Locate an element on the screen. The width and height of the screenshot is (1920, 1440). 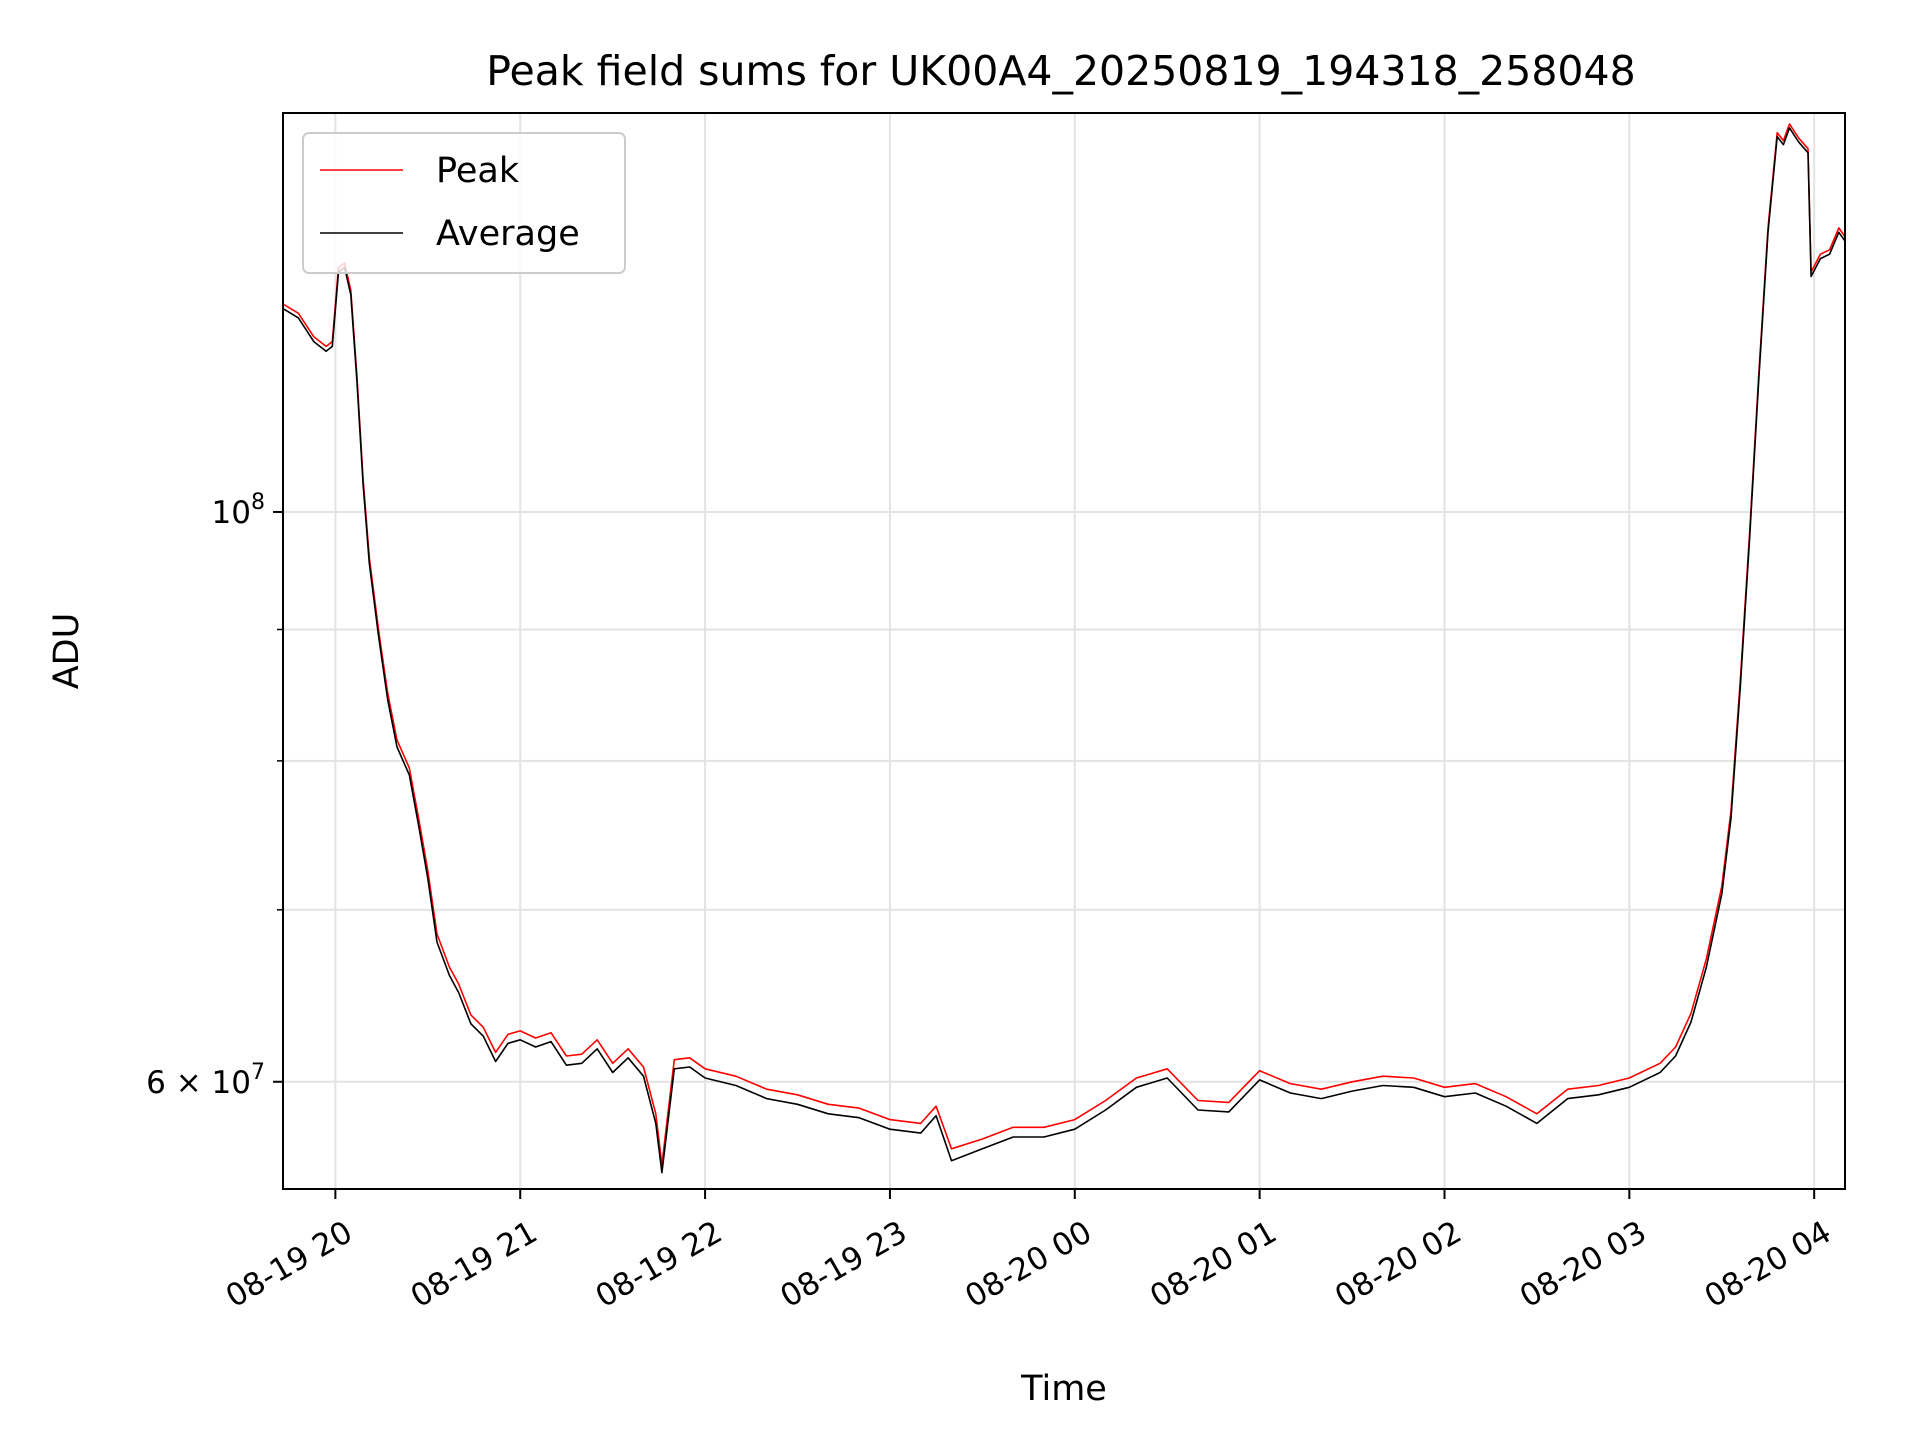
legend-box is located at coordinates (464, 203).